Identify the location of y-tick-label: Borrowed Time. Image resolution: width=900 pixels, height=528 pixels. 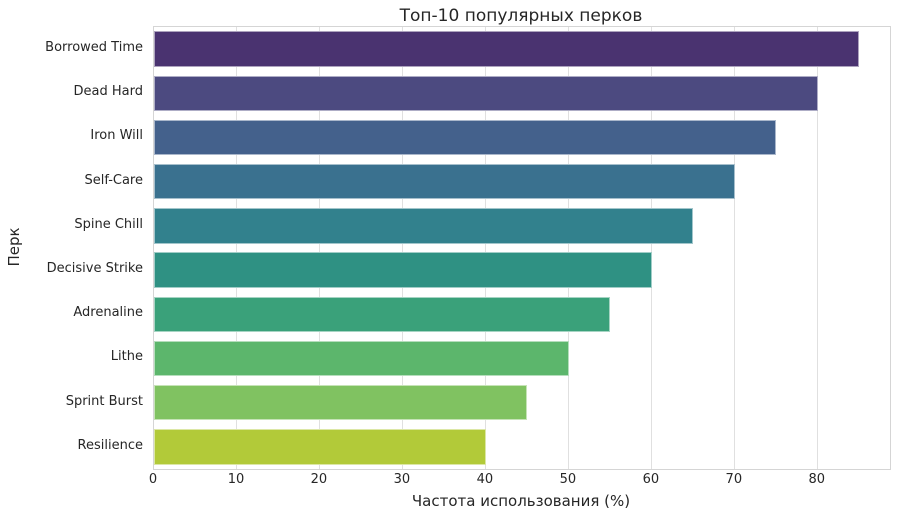
(94, 47).